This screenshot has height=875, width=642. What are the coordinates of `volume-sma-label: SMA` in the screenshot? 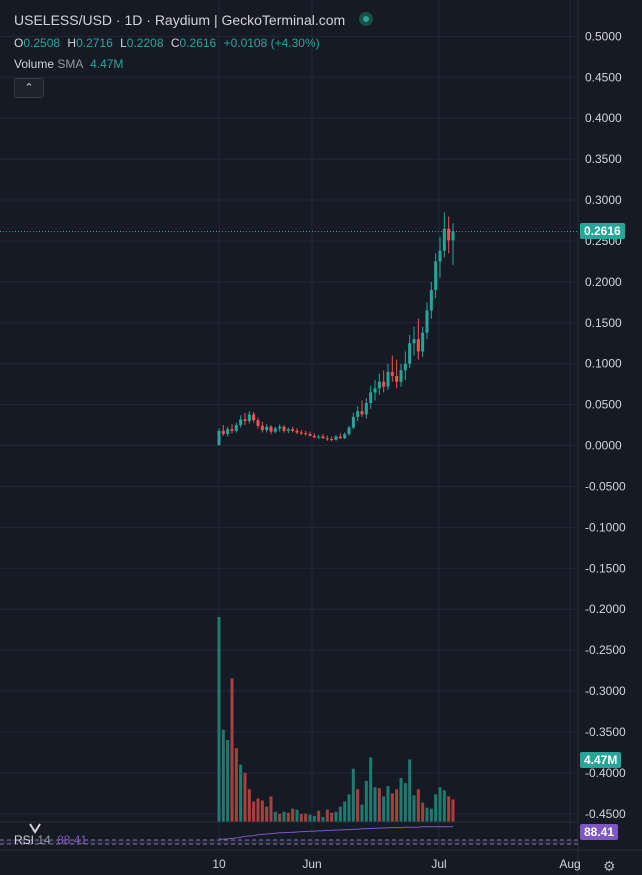 It's located at (70, 64).